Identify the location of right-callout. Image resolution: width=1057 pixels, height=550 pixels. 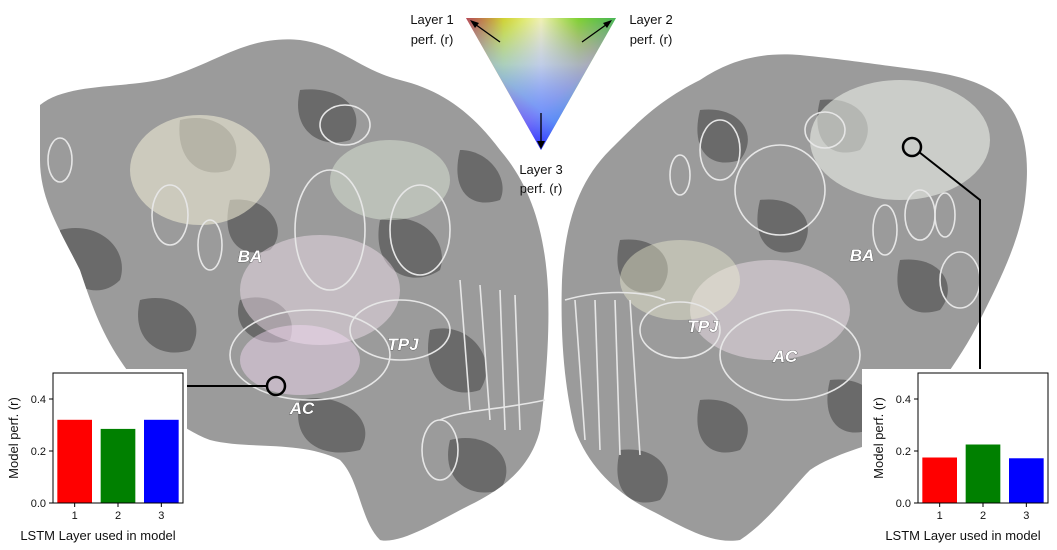
(941, 255).